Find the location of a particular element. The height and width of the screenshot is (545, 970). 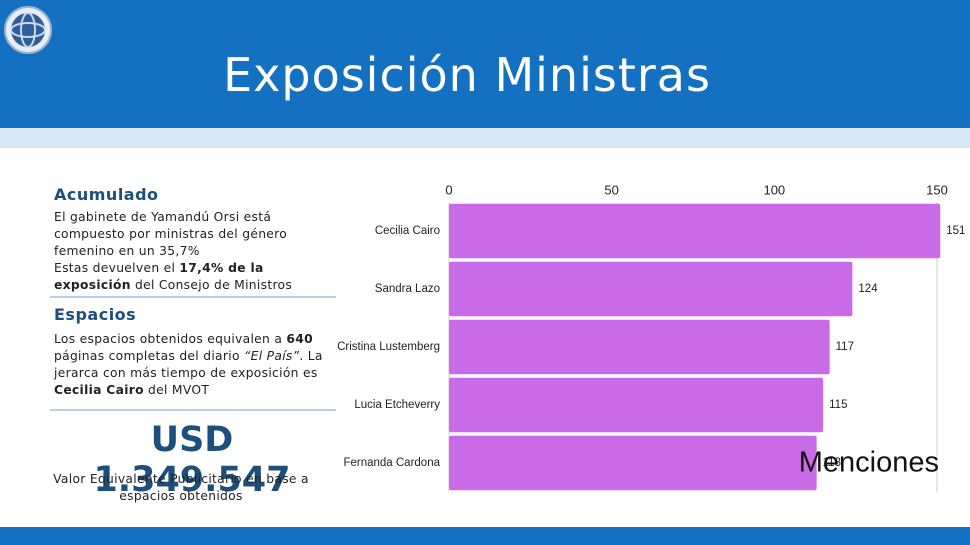

header-strip is located at coordinates (485, 138).